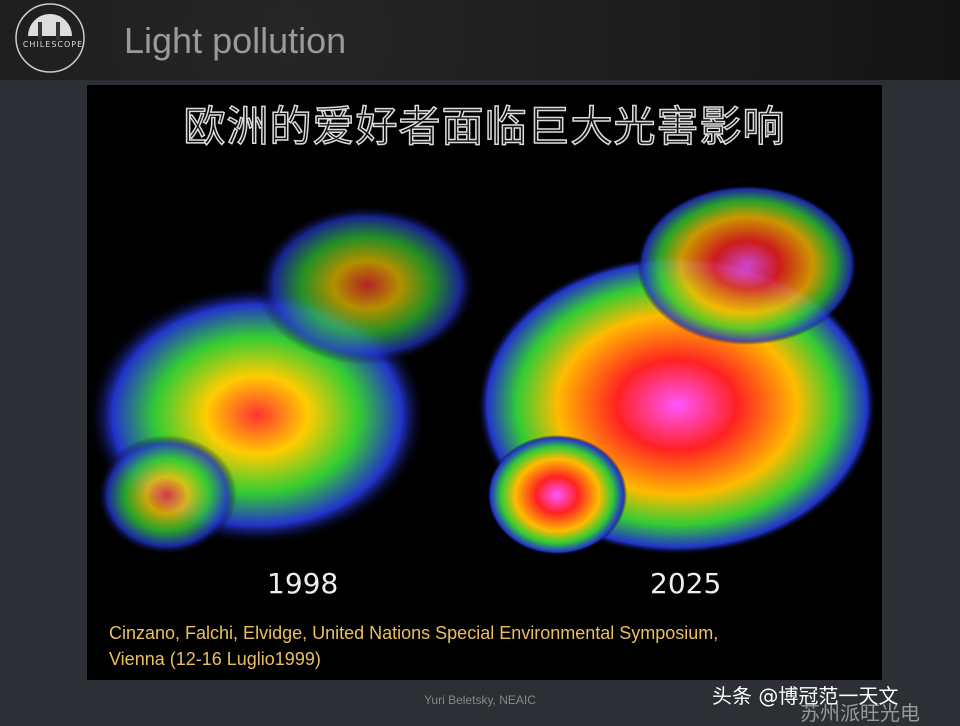  Describe the element at coordinates (235, 40) in the screenshot. I see `slide-title: Light pollution` at that location.